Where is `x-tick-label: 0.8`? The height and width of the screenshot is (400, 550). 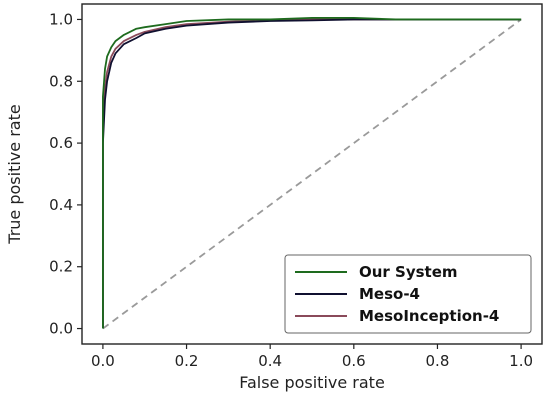 x-tick-label: 0.8 is located at coordinates (438, 361).